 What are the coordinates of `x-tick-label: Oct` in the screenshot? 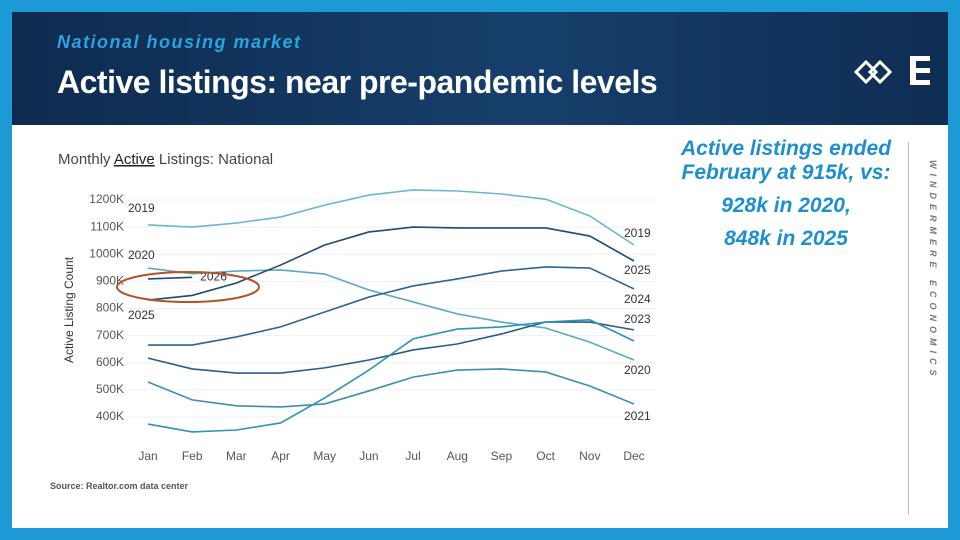 It's located at (545, 456).